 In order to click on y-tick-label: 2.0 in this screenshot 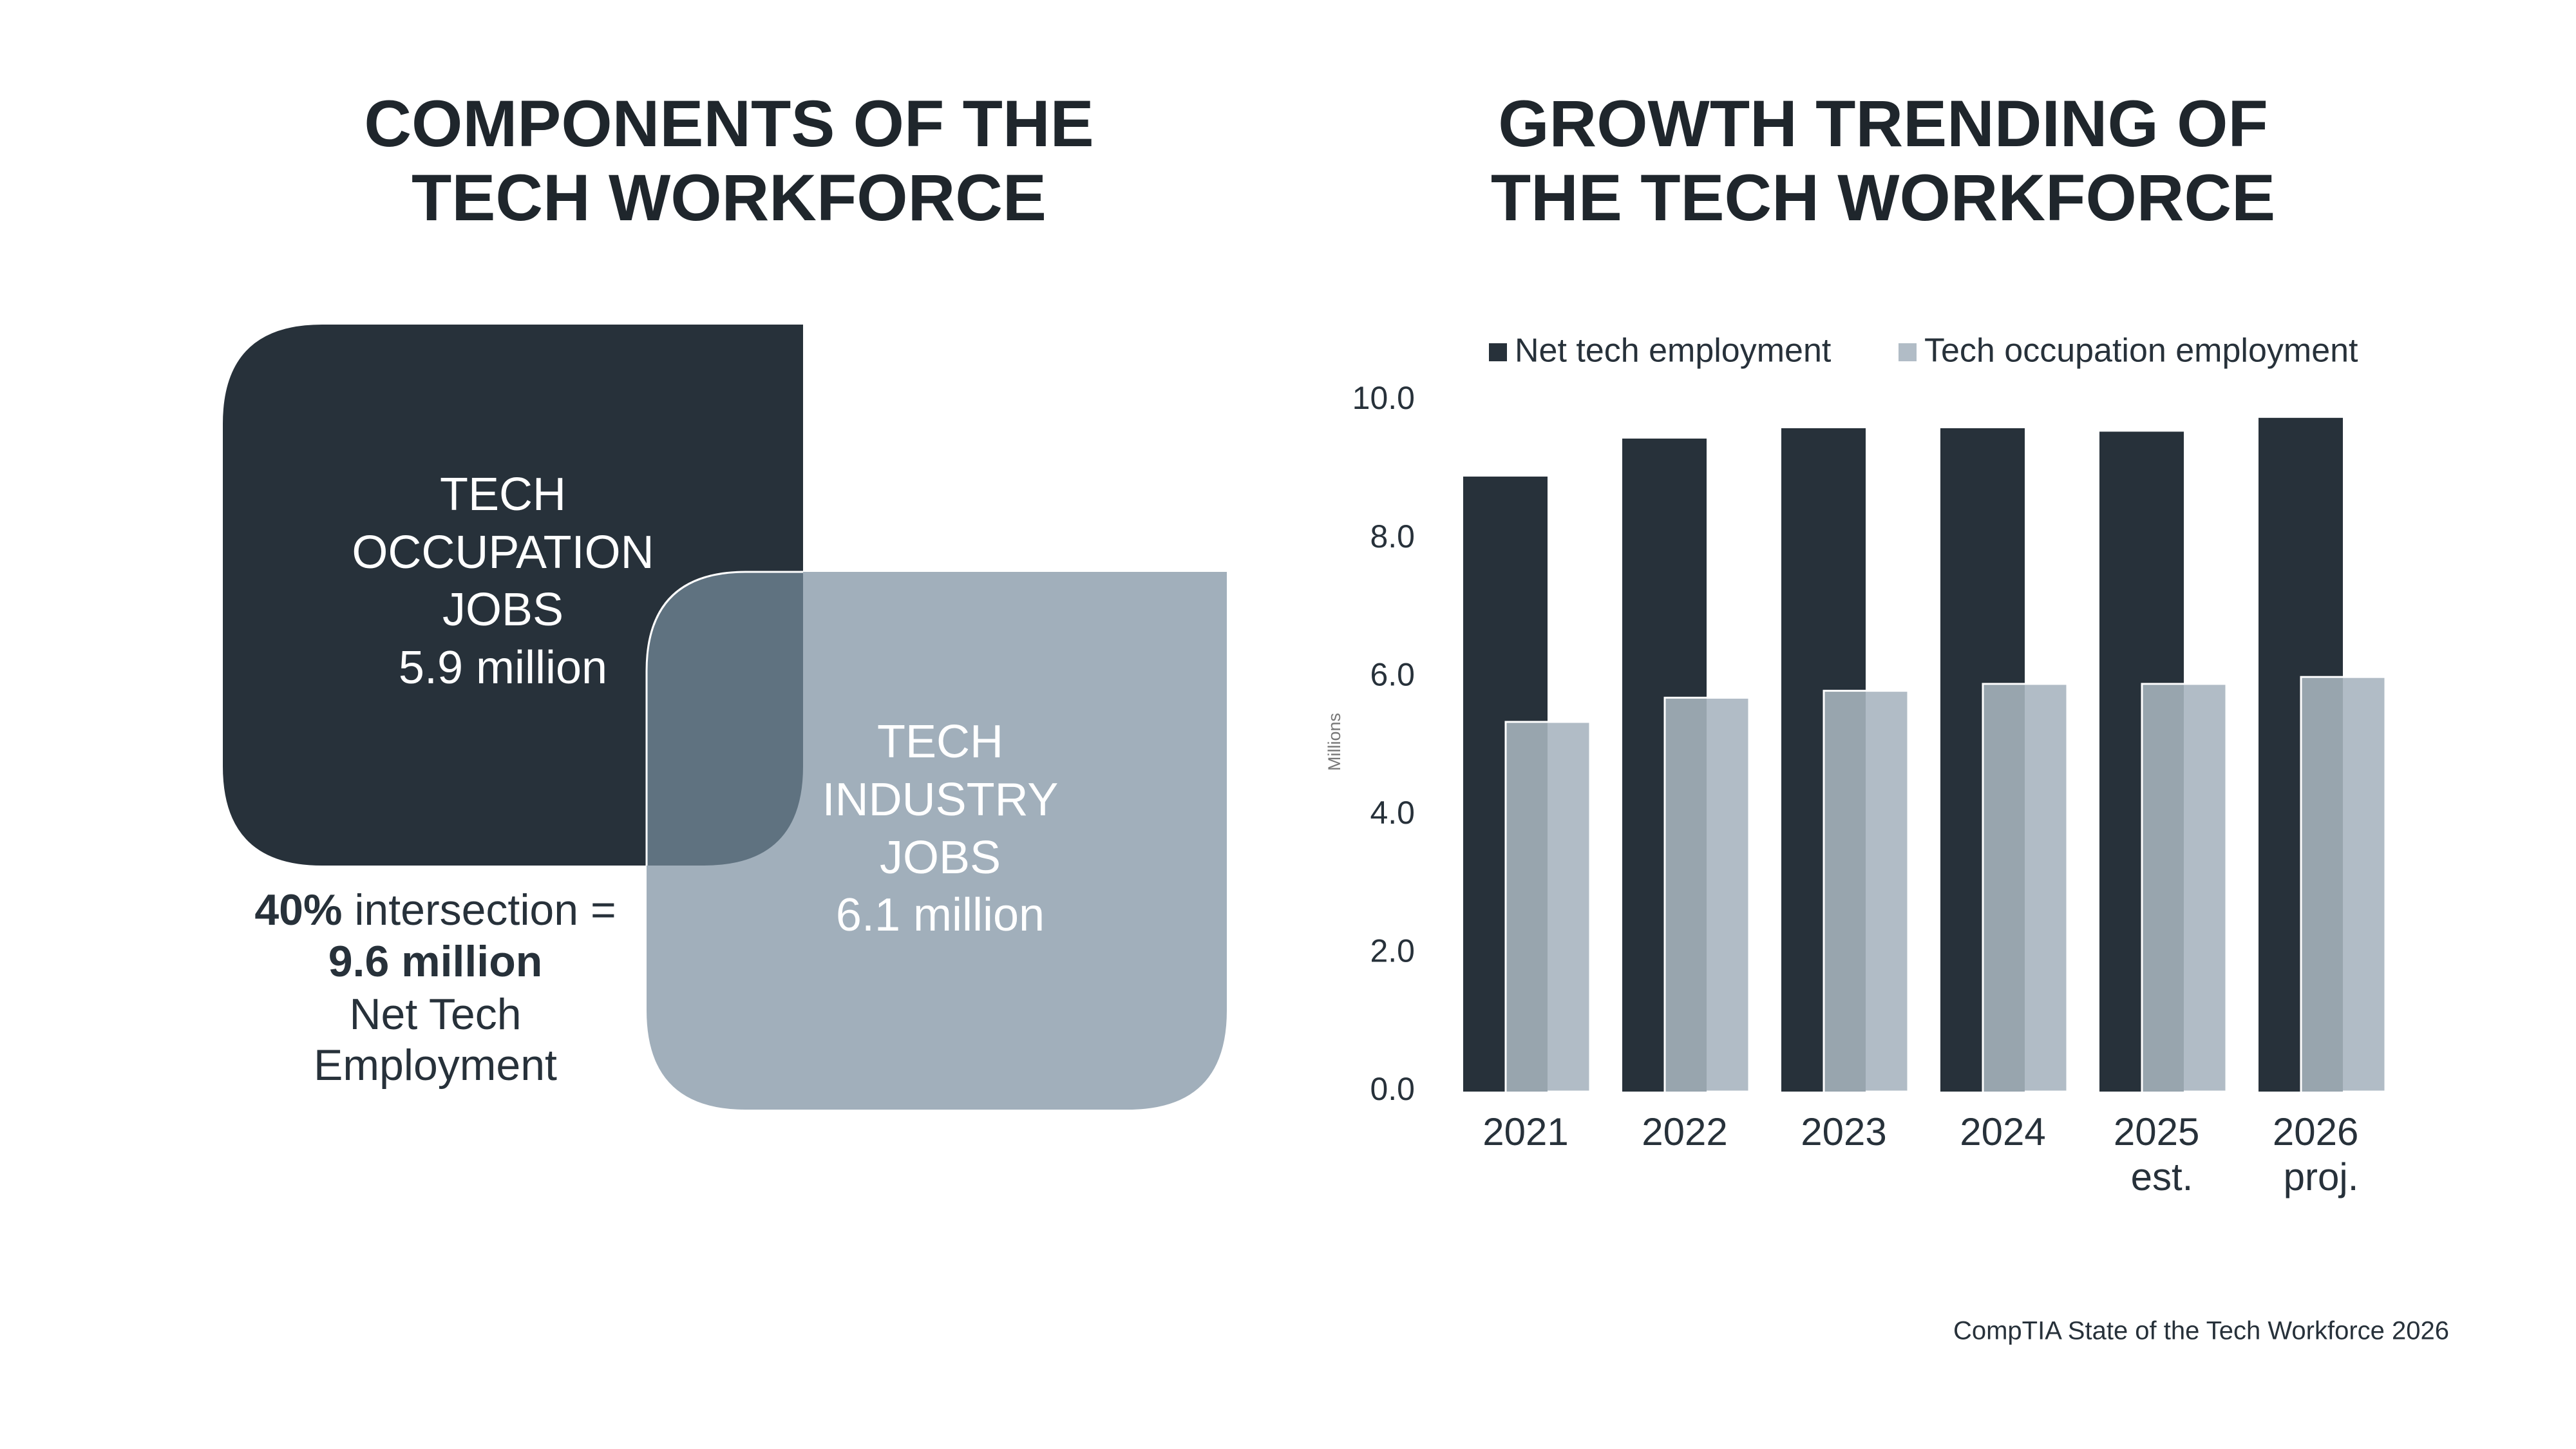, I will do `click(1393, 951)`.